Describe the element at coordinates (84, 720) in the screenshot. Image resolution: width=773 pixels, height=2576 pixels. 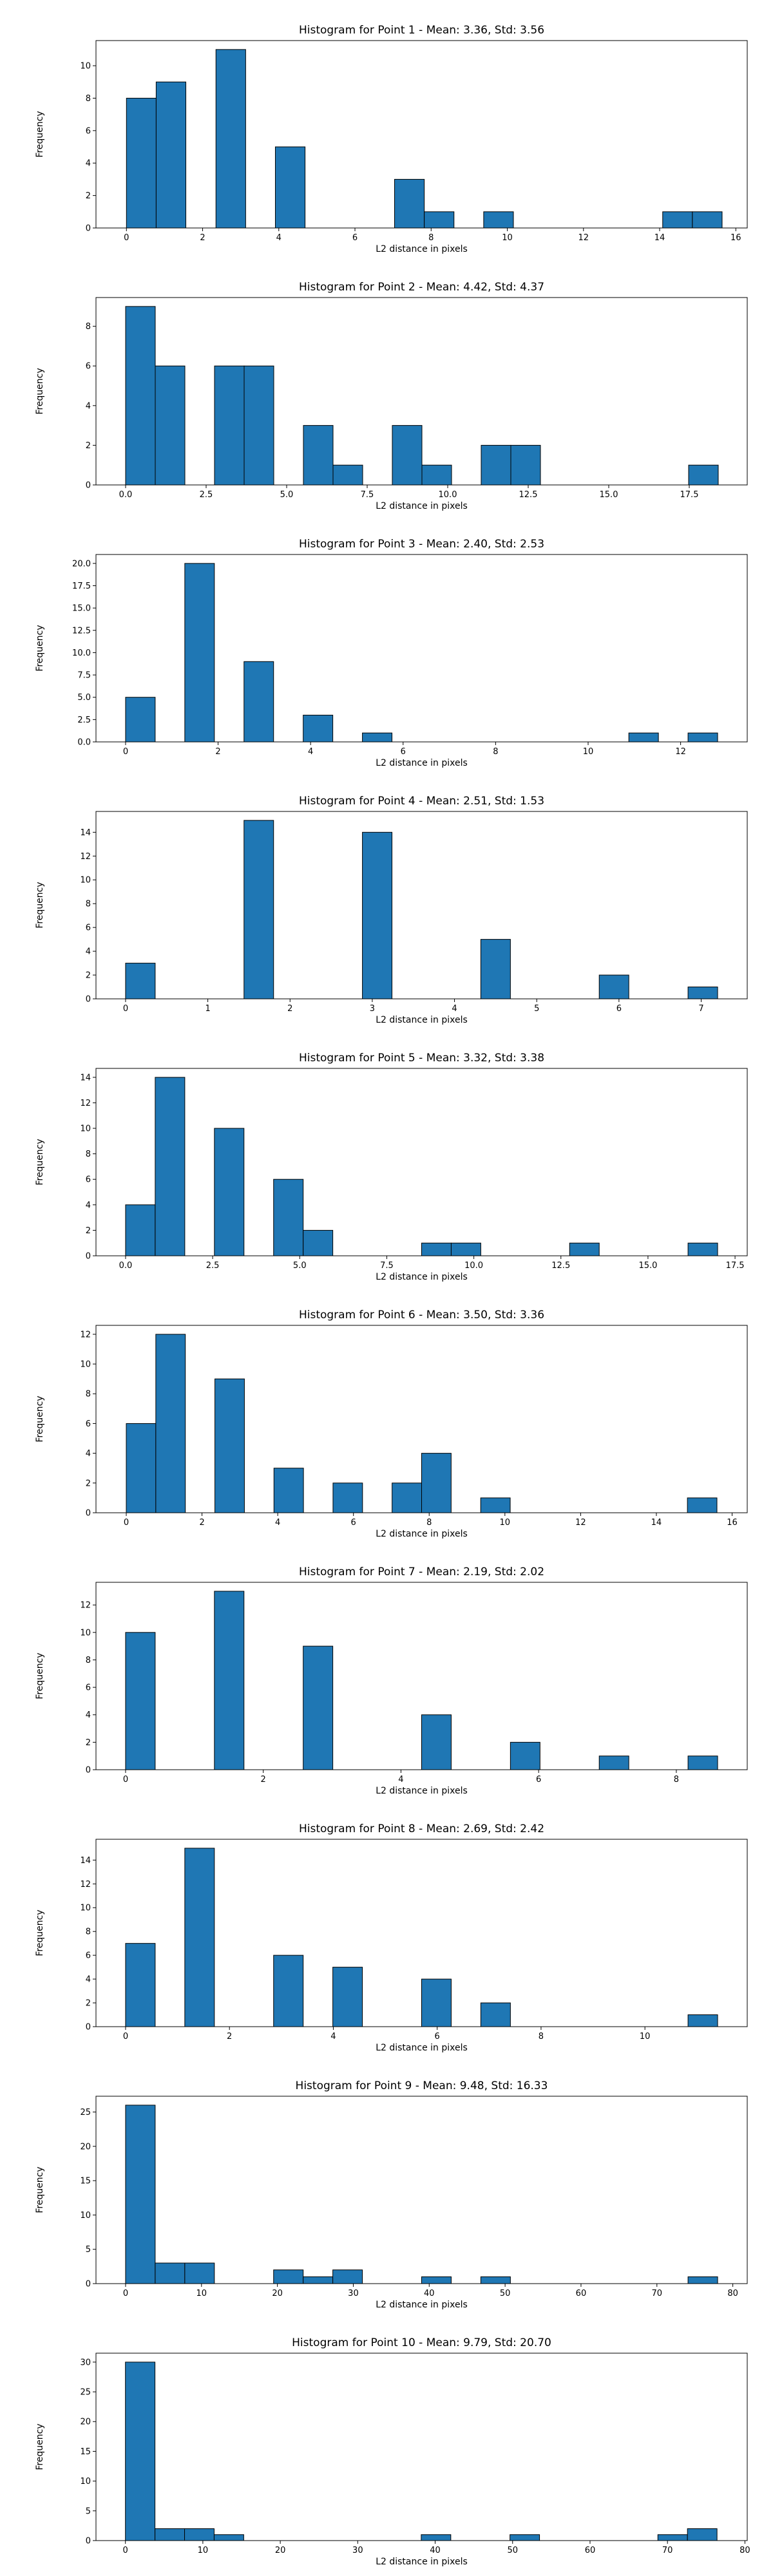
I see `y-tick-label: 2.5` at that location.